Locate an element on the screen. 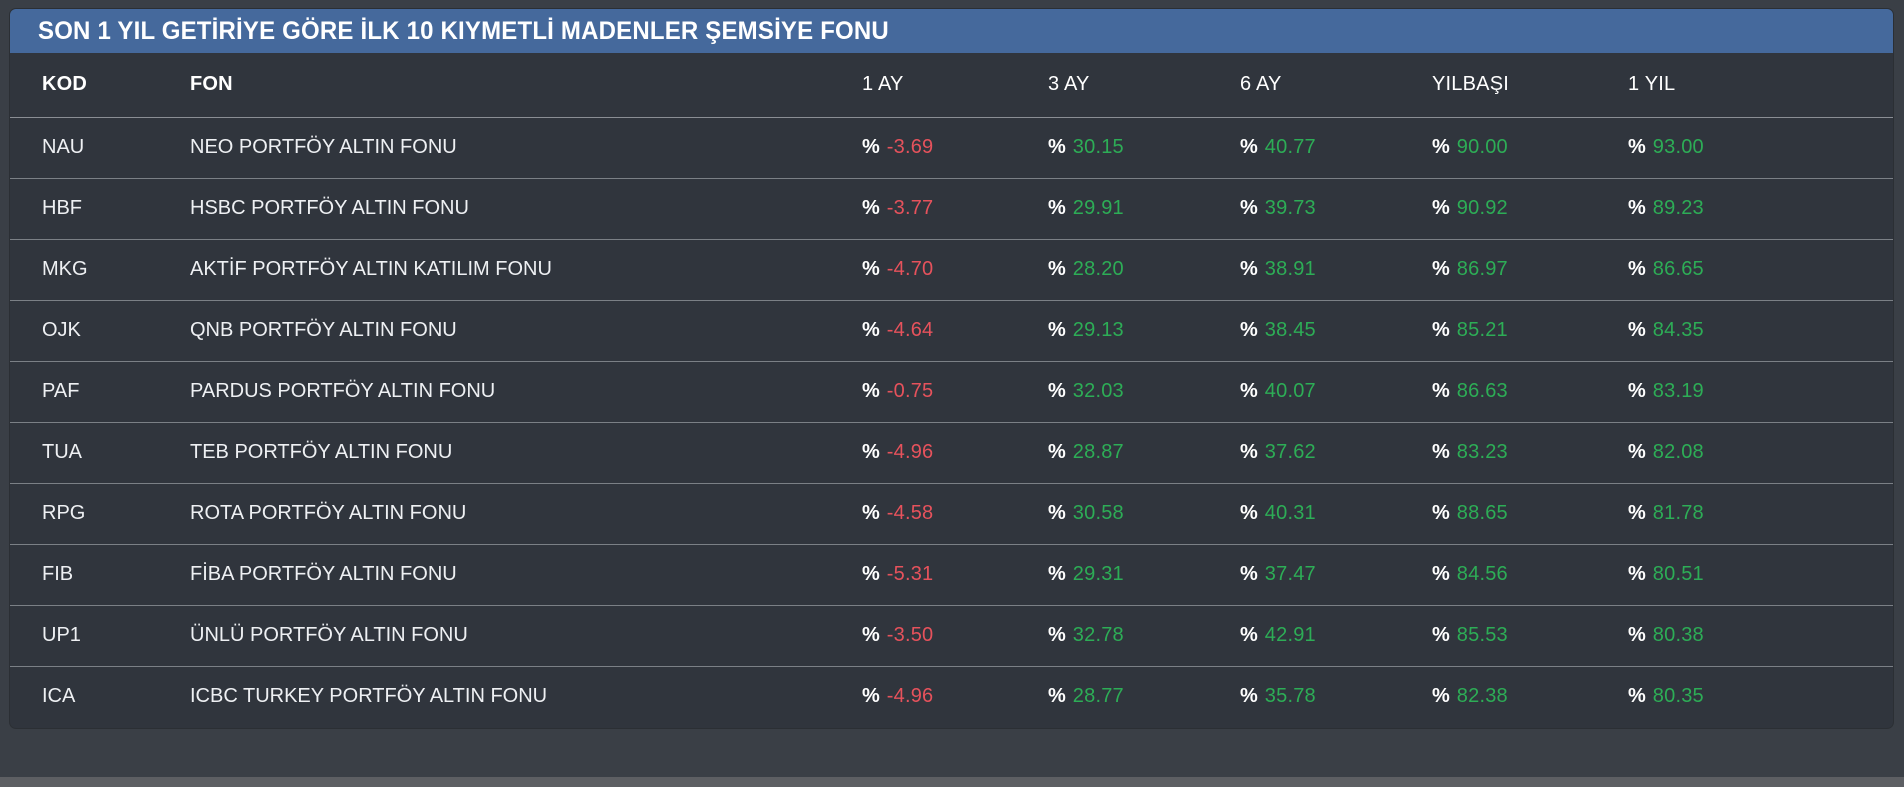 This screenshot has width=1904, height=787. return-1m-cell: % -4.58 is located at coordinates (945, 513).